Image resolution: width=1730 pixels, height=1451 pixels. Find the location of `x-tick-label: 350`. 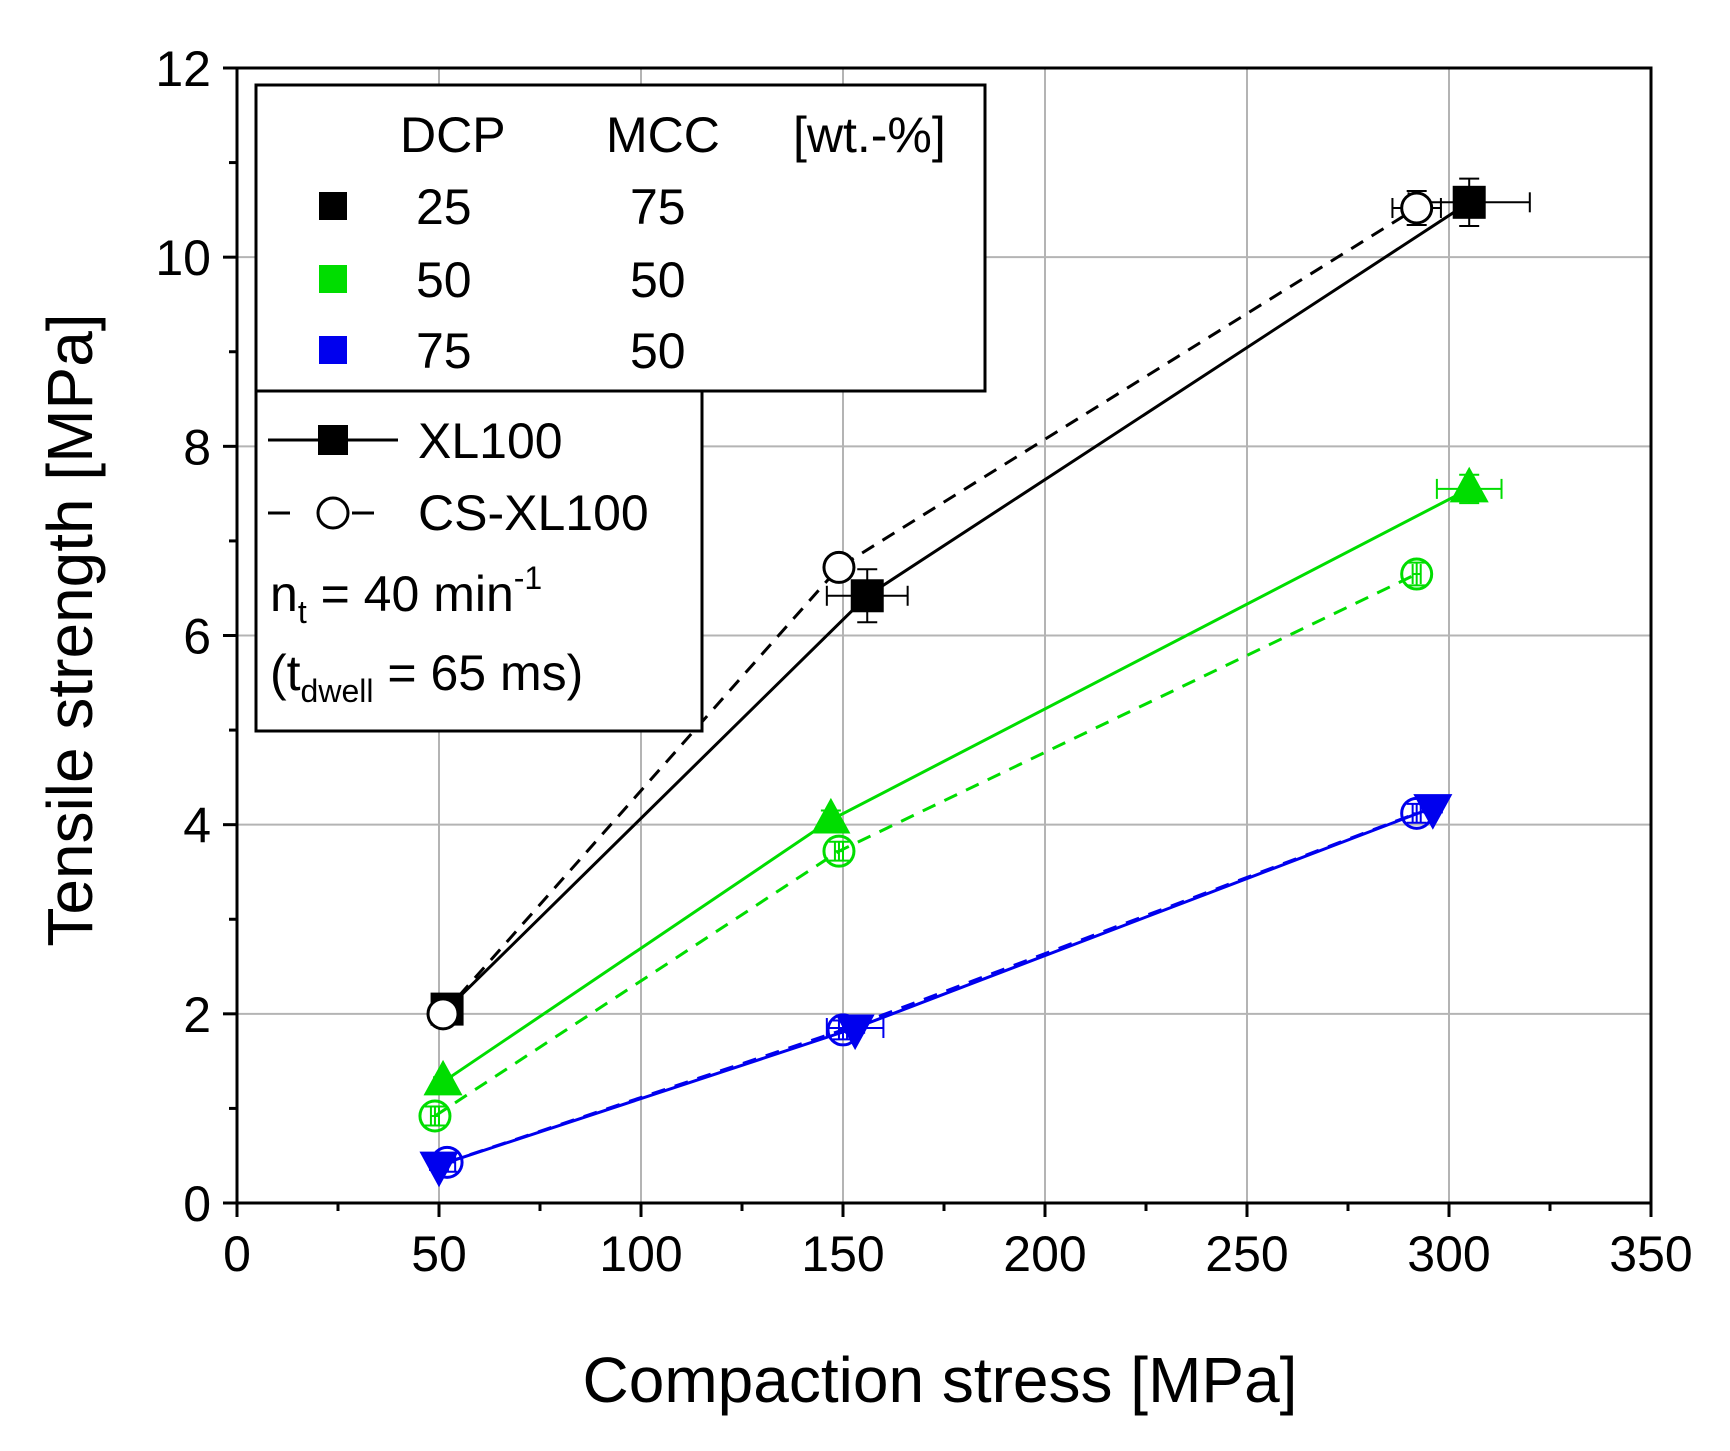

x-tick-label: 350 is located at coordinates (1650, 1254).